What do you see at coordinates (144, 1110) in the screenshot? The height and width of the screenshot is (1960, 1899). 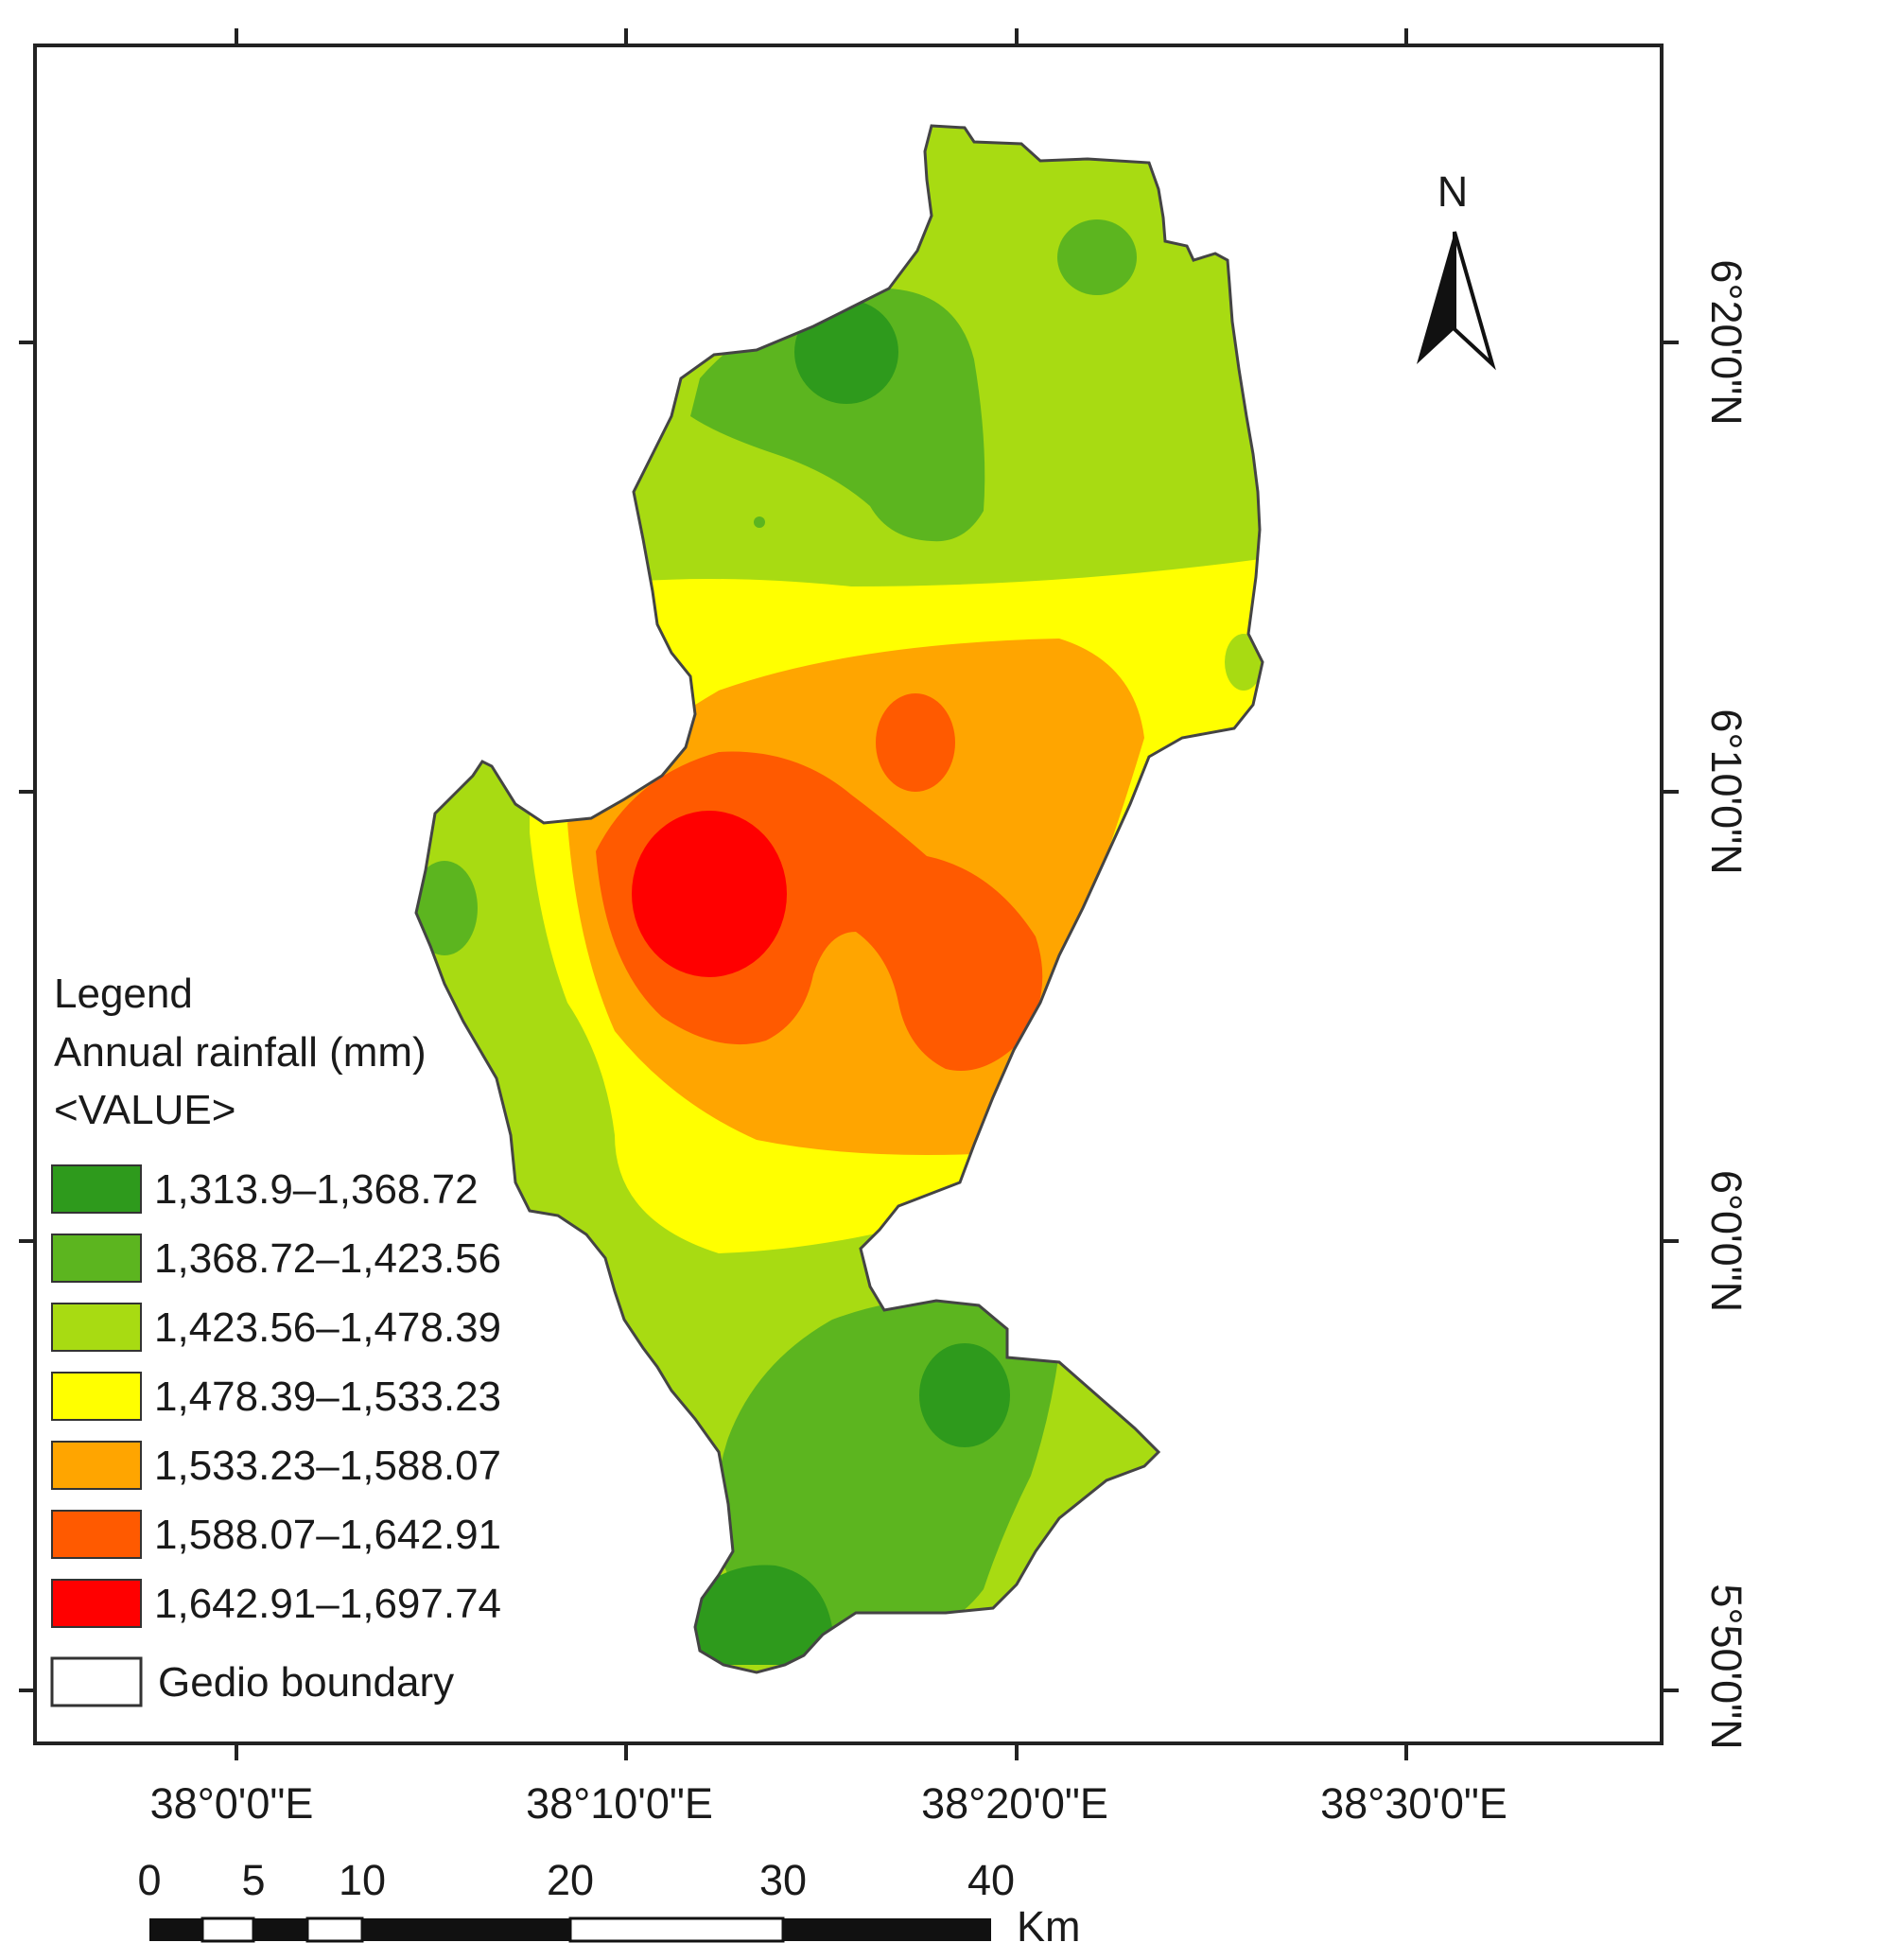 I see `legend-field: <VALUE>` at bounding box center [144, 1110].